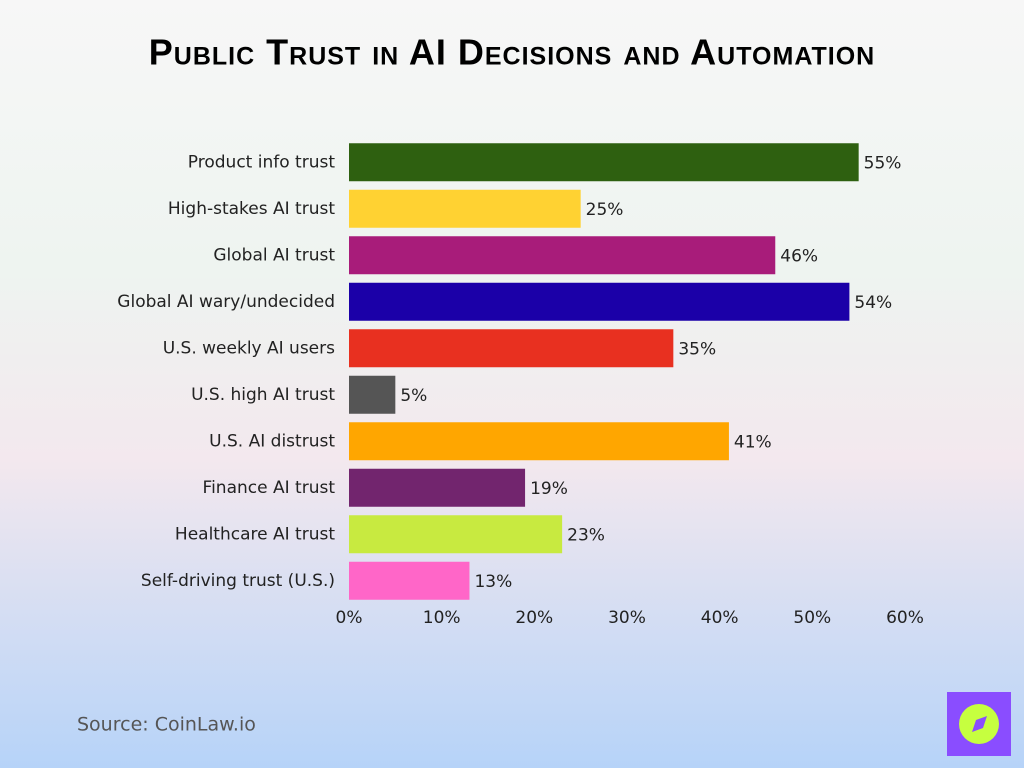 The width and height of the screenshot is (1024, 768). Describe the element at coordinates (883, 163) in the screenshot. I see `value-label: 55%` at that location.